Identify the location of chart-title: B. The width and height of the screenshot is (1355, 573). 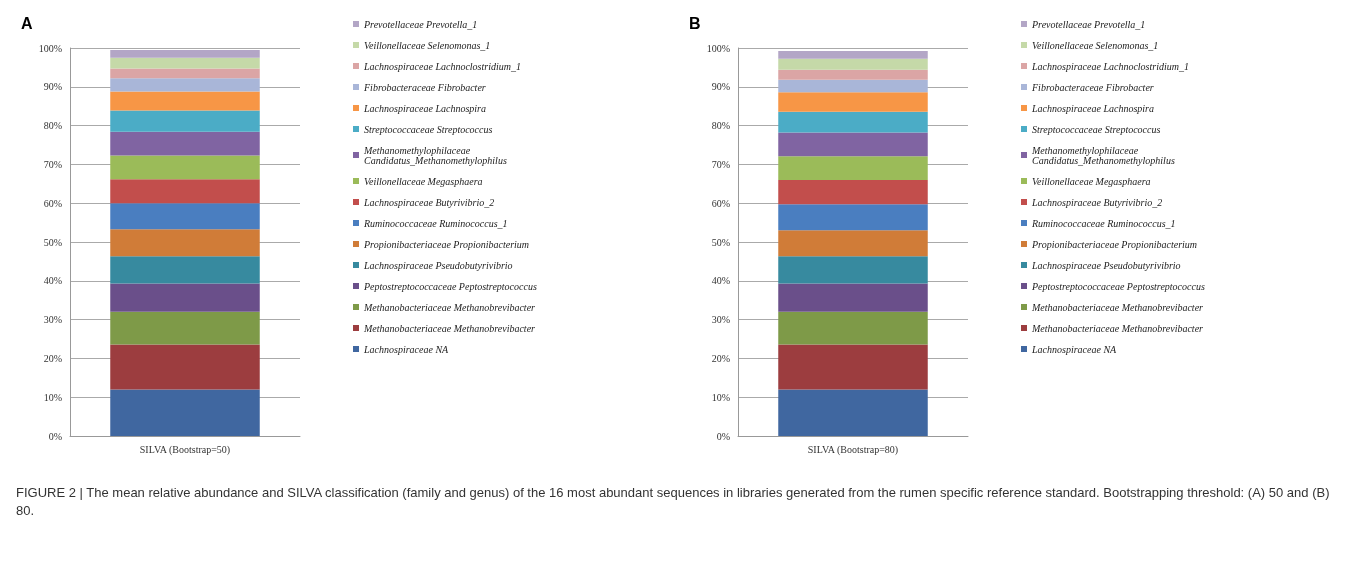
(695, 23).